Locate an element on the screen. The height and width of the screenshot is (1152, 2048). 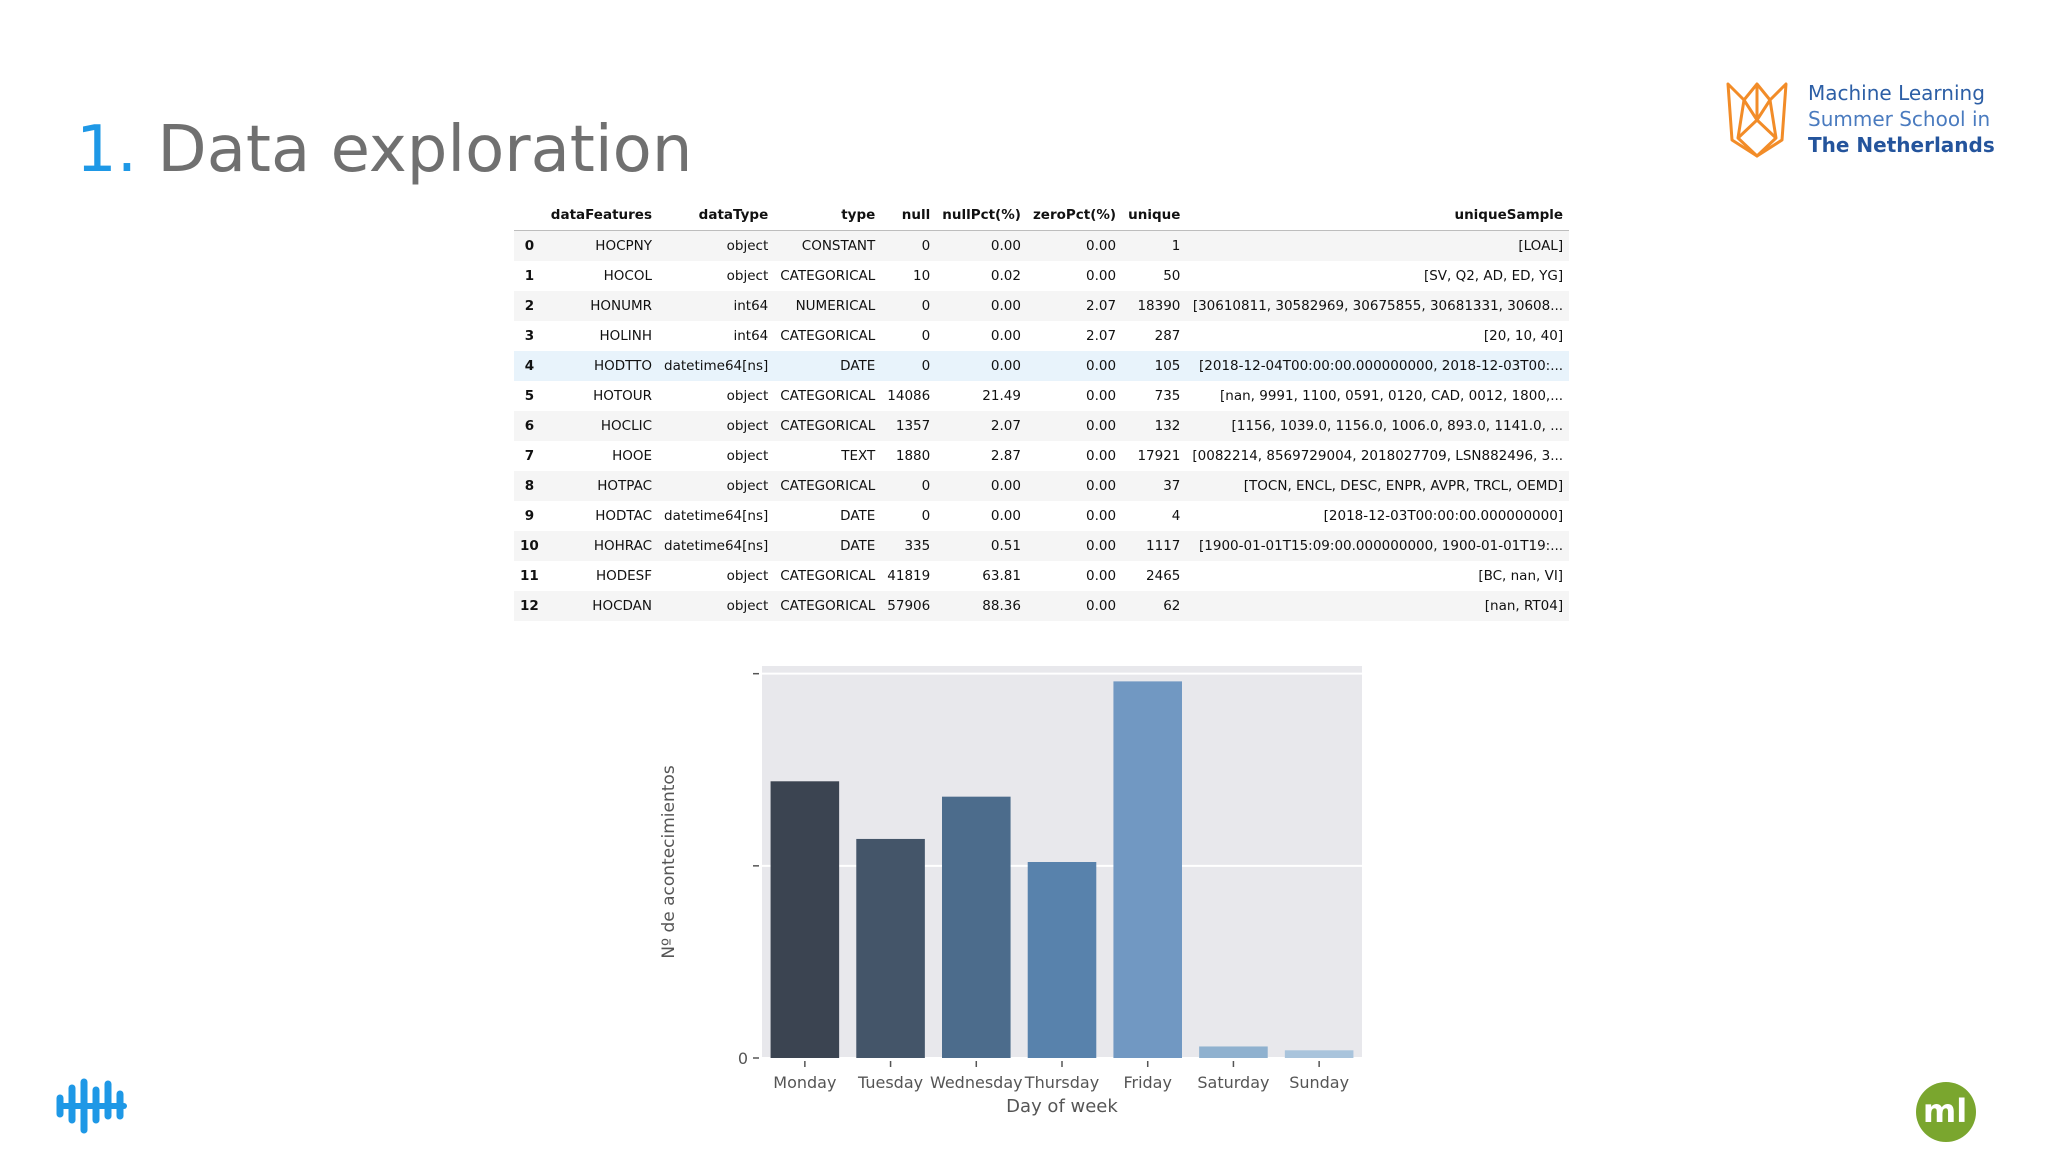
row-index-cell: 6 is located at coordinates (529, 426).